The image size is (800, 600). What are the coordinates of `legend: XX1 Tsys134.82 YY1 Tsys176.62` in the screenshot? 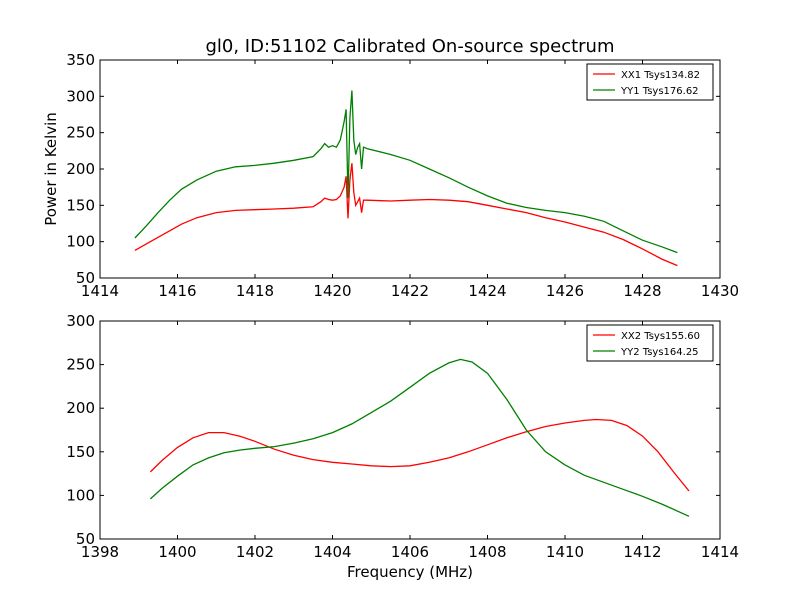 It's located at (650, 82).